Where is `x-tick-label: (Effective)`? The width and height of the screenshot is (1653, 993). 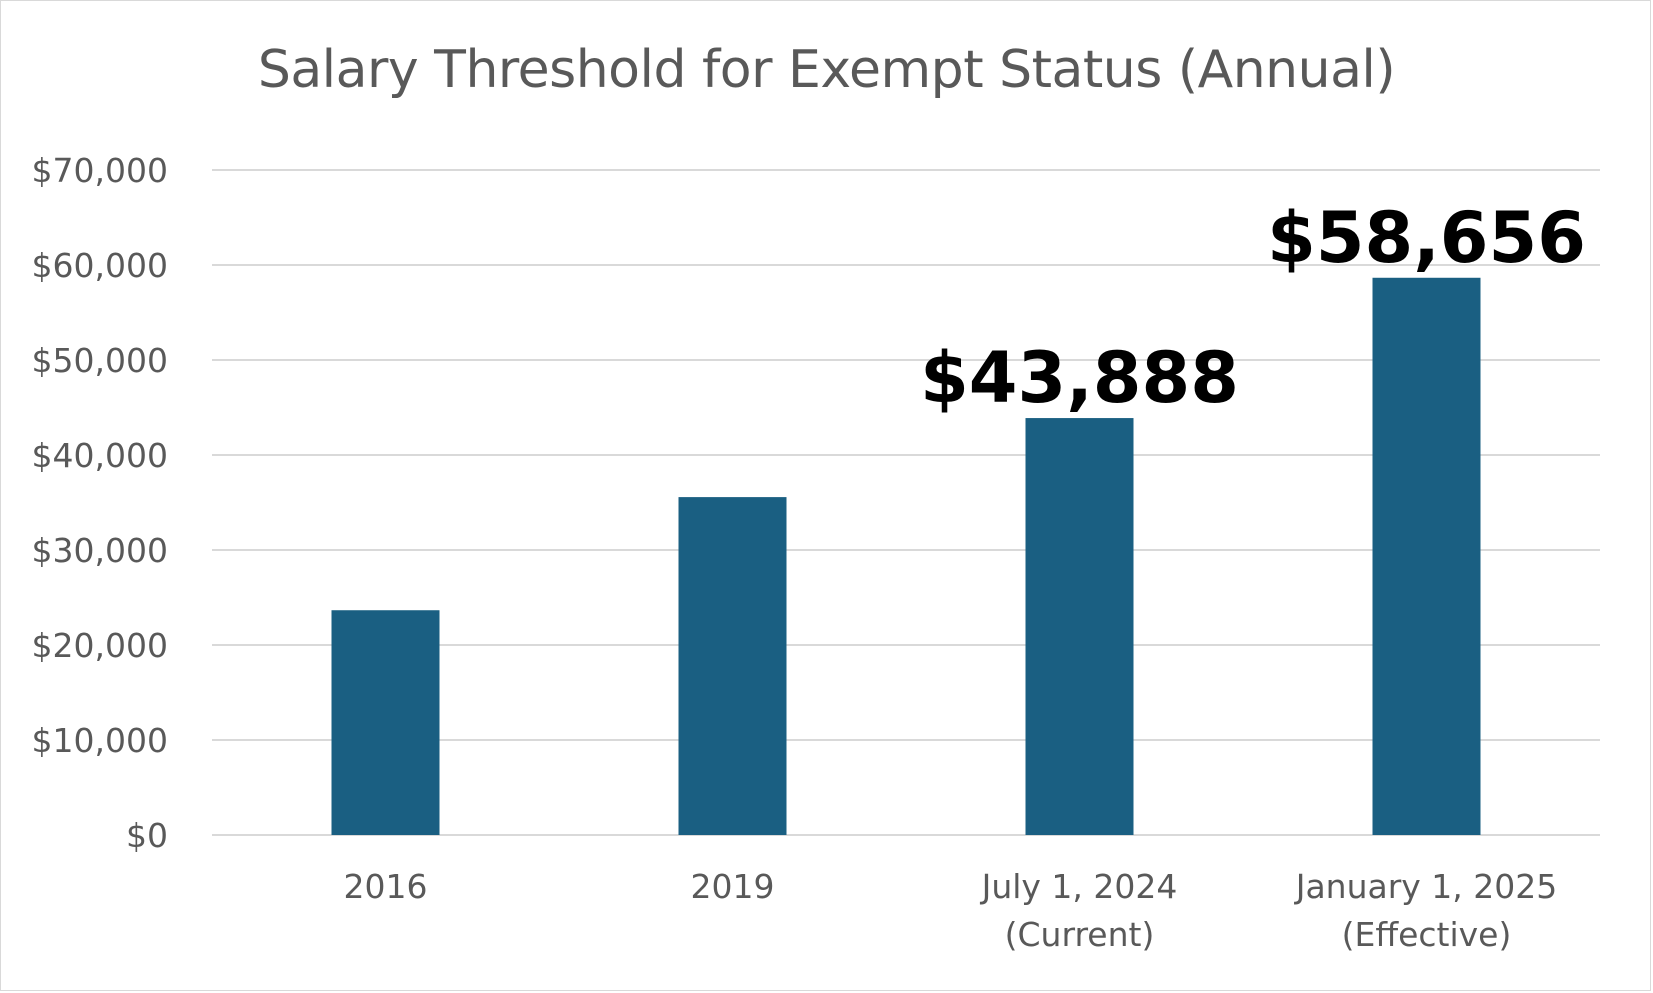 x-tick-label: (Effective) is located at coordinates (1427, 934).